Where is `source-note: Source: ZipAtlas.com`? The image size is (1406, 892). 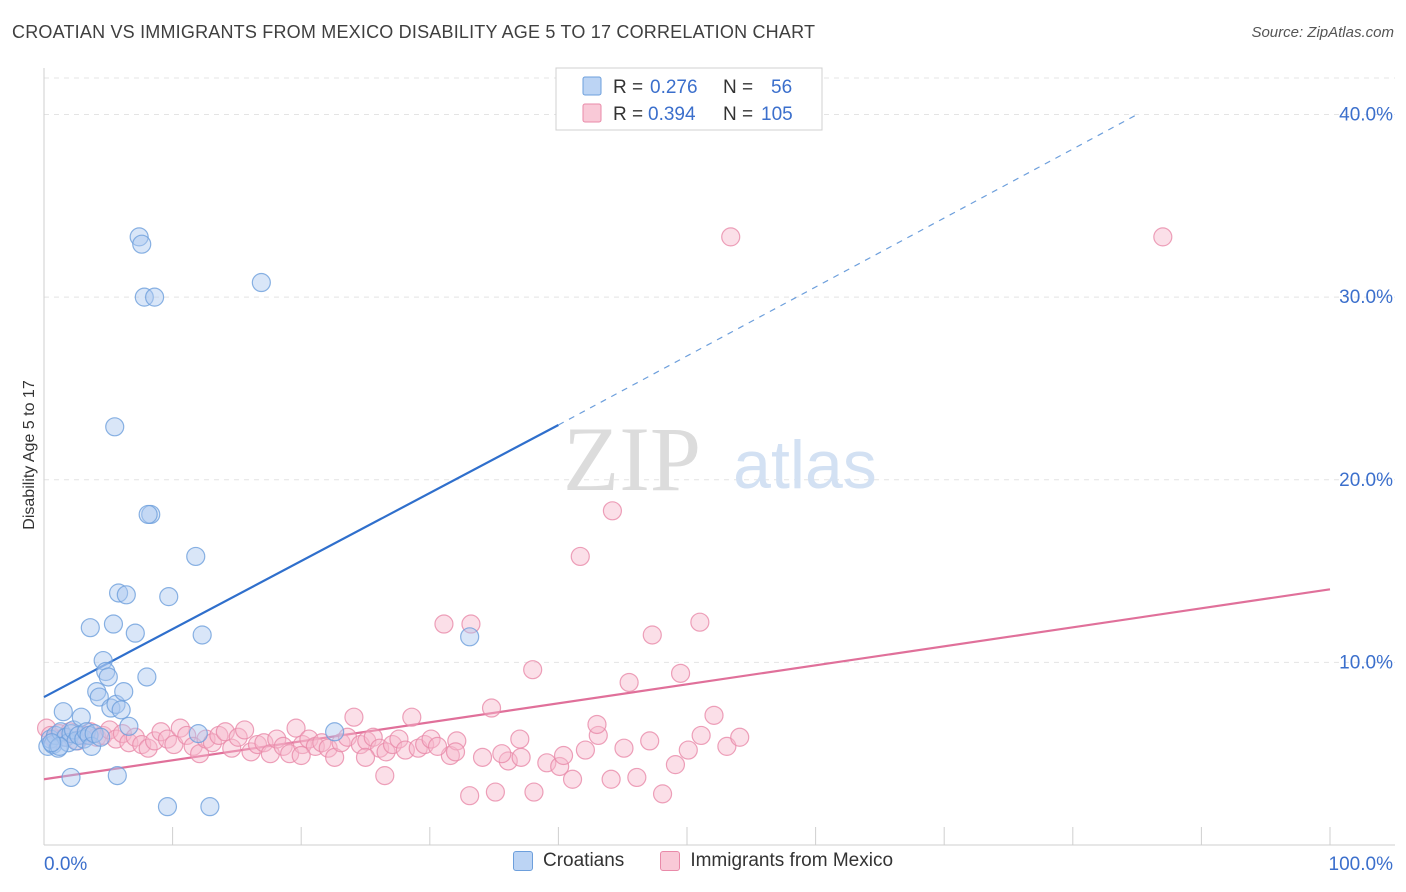
source-note: Source: ZipAtlas.com is located at coordinates (1322, 32).